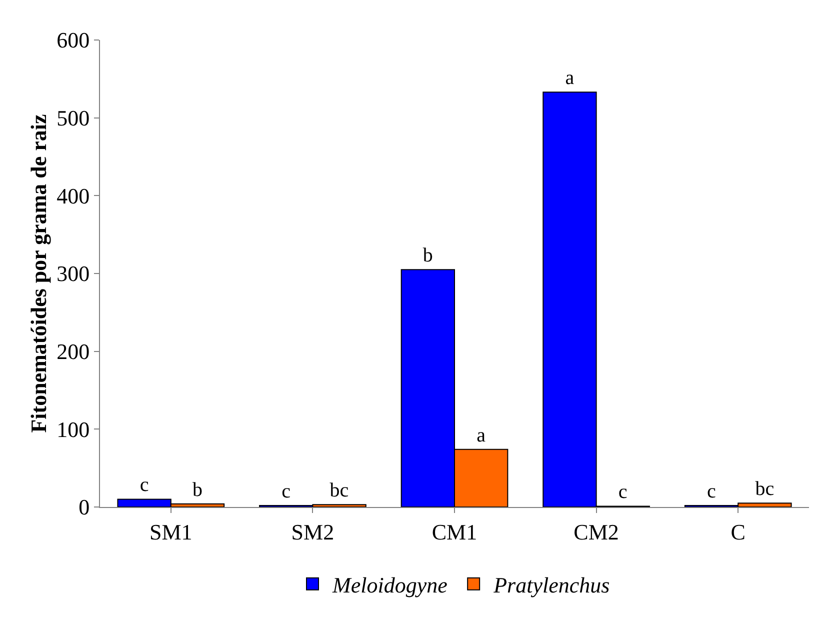  What do you see at coordinates (73, 118) in the screenshot?
I see `y-tick-label: 500` at bounding box center [73, 118].